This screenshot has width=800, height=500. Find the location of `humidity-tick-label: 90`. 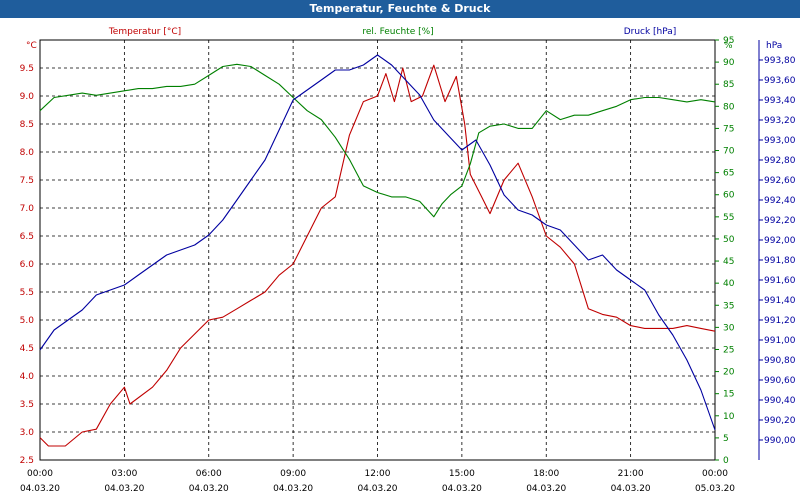

humidity-tick-label: 90 is located at coordinates (729, 63).